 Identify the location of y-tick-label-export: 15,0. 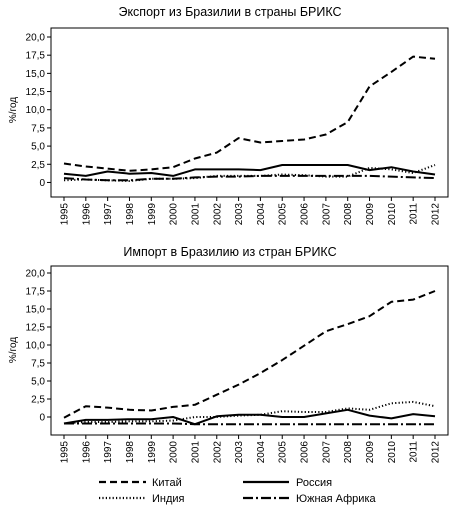
(36, 74).